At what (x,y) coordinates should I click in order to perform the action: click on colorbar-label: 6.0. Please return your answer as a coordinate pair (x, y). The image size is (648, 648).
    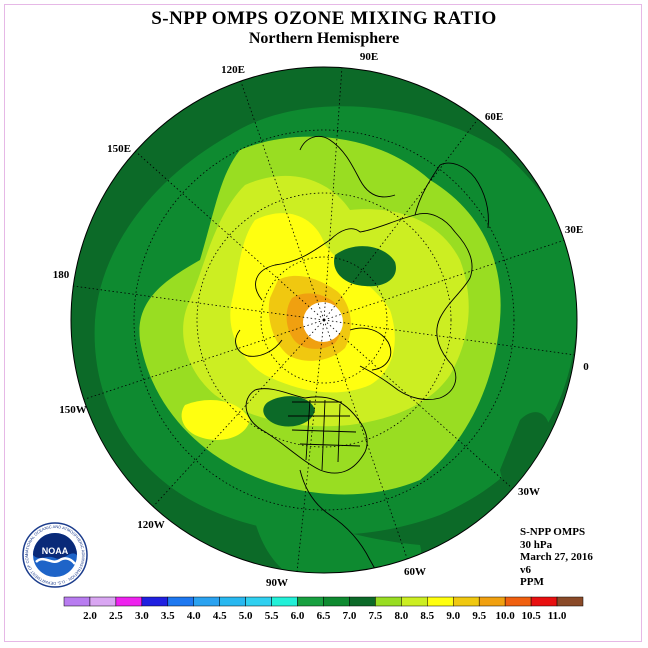
    Looking at the image, I should click on (298, 616).